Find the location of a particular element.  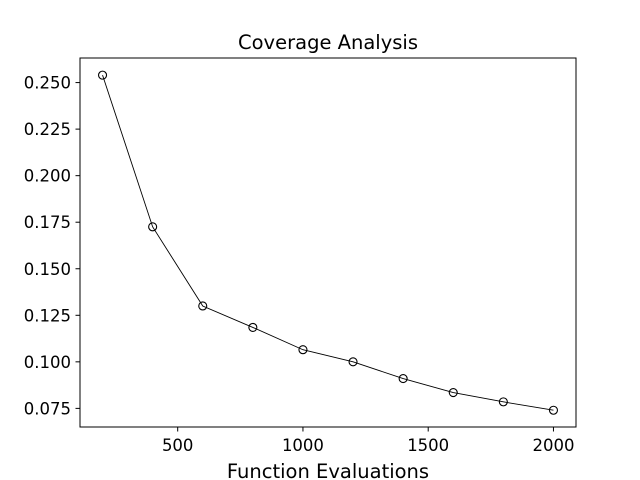

y-tick-label: 0.100 is located at coordinates (47, 362).